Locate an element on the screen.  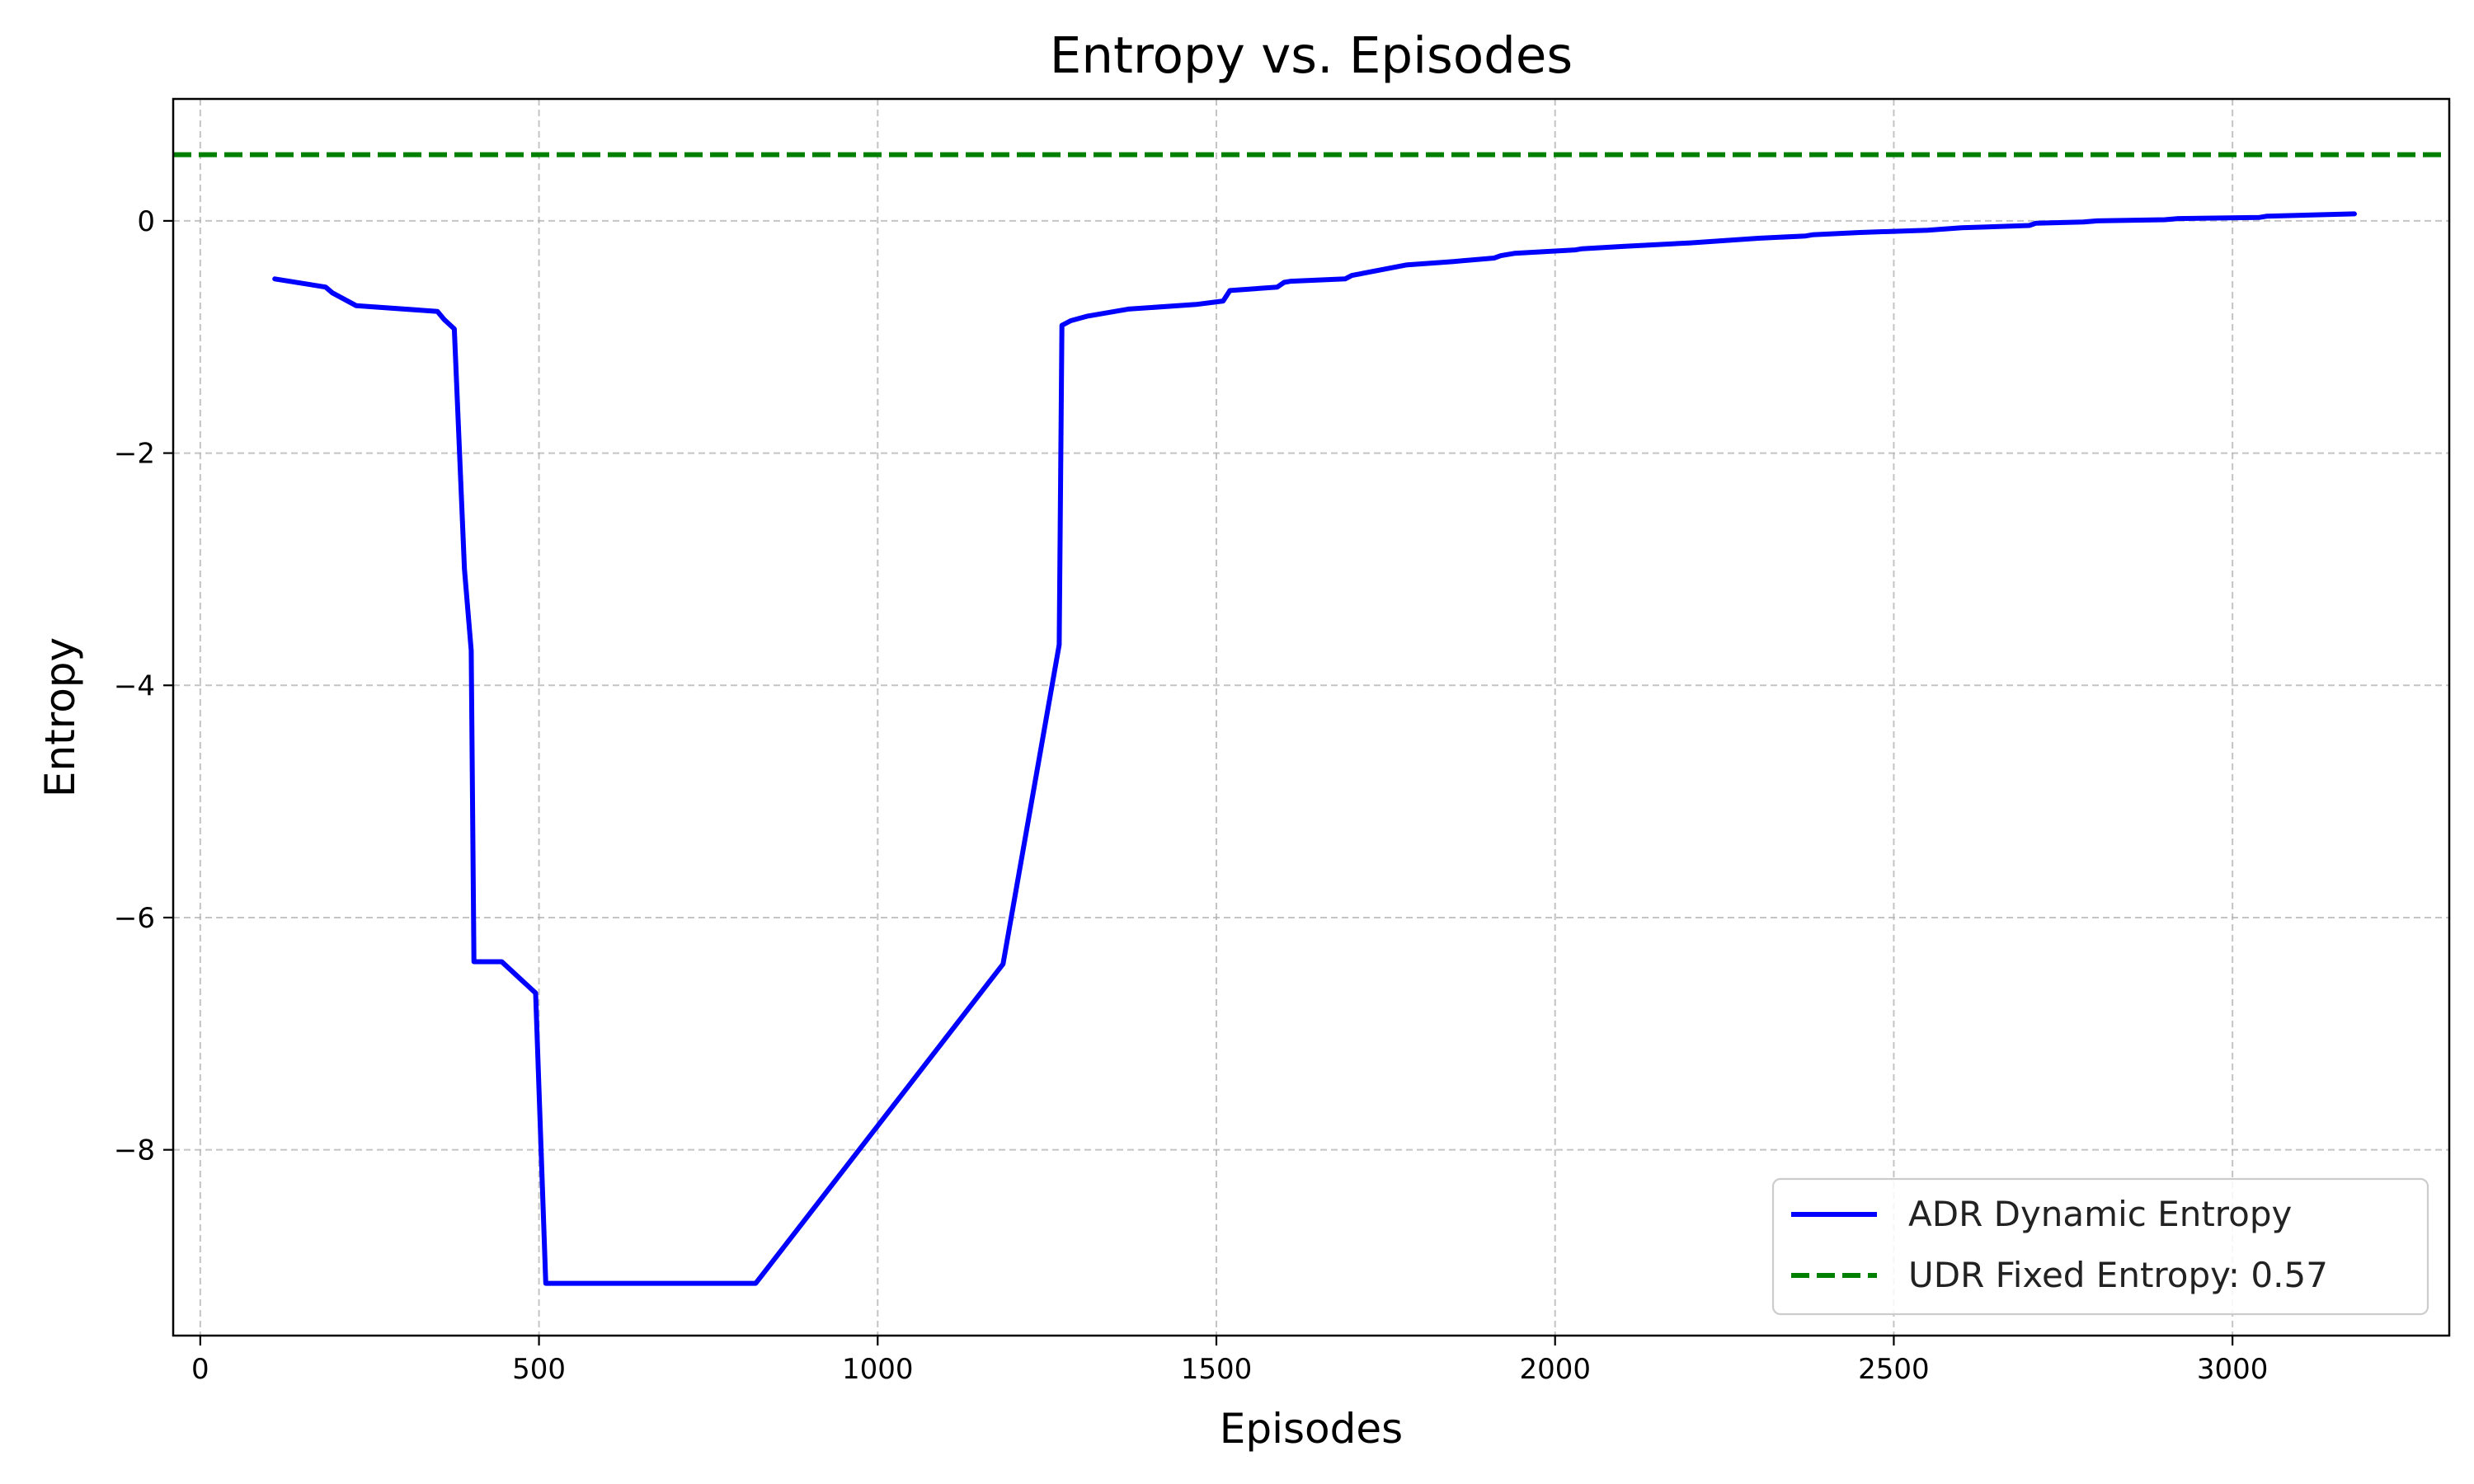
y-tick-label: −4 is located at coordinates (134, 685).